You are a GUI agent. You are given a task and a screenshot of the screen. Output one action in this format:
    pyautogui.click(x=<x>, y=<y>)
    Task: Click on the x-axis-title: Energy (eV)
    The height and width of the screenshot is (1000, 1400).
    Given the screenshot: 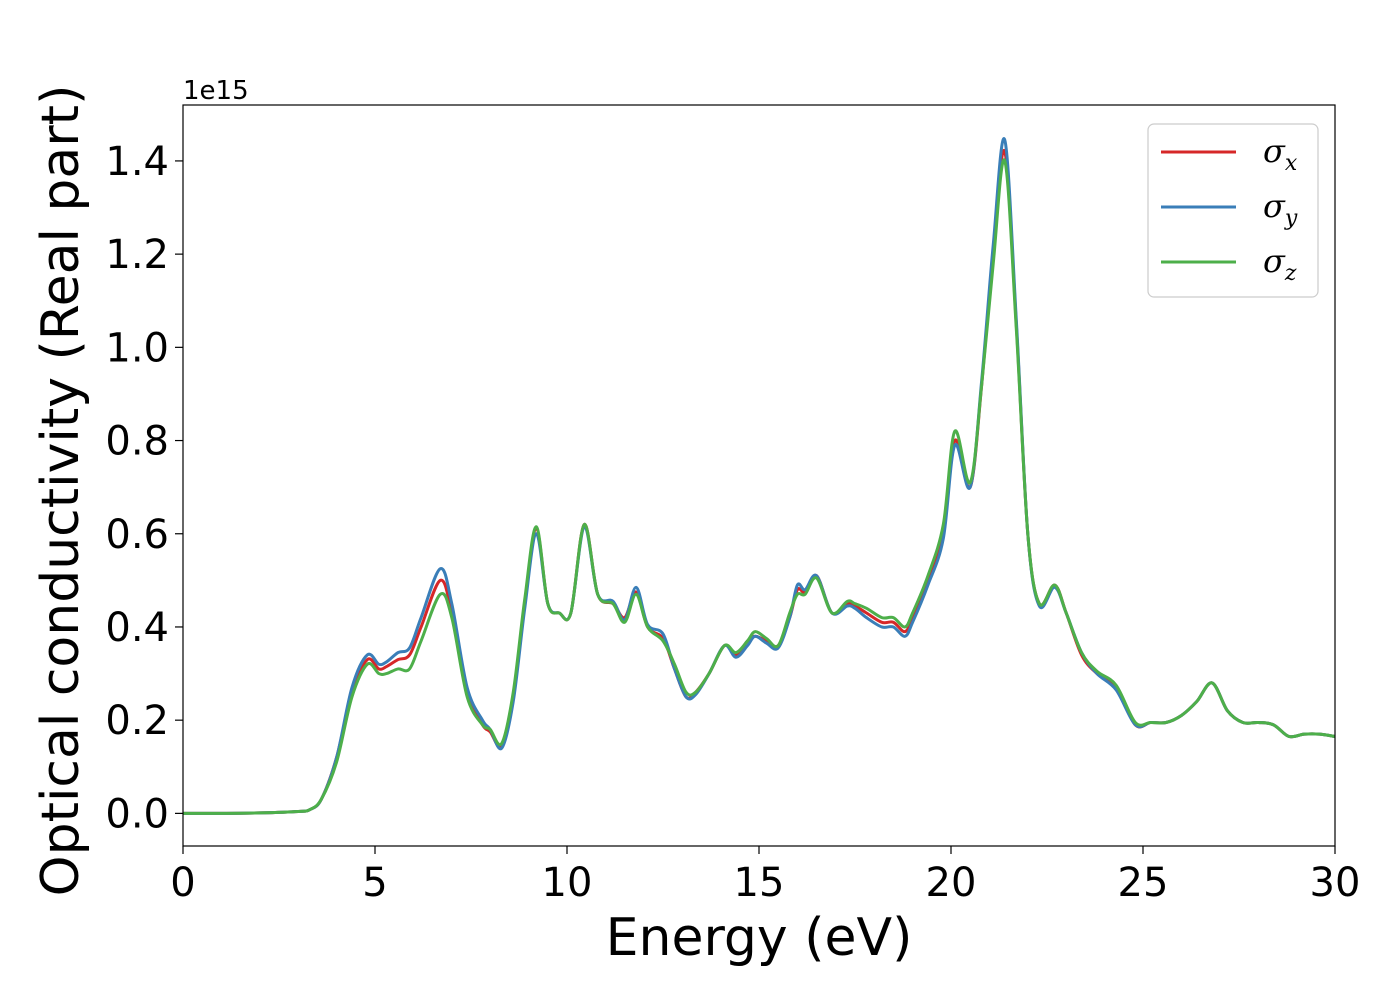 What is the action you would take?
    pyautogui.click(x=759, y=938)
    